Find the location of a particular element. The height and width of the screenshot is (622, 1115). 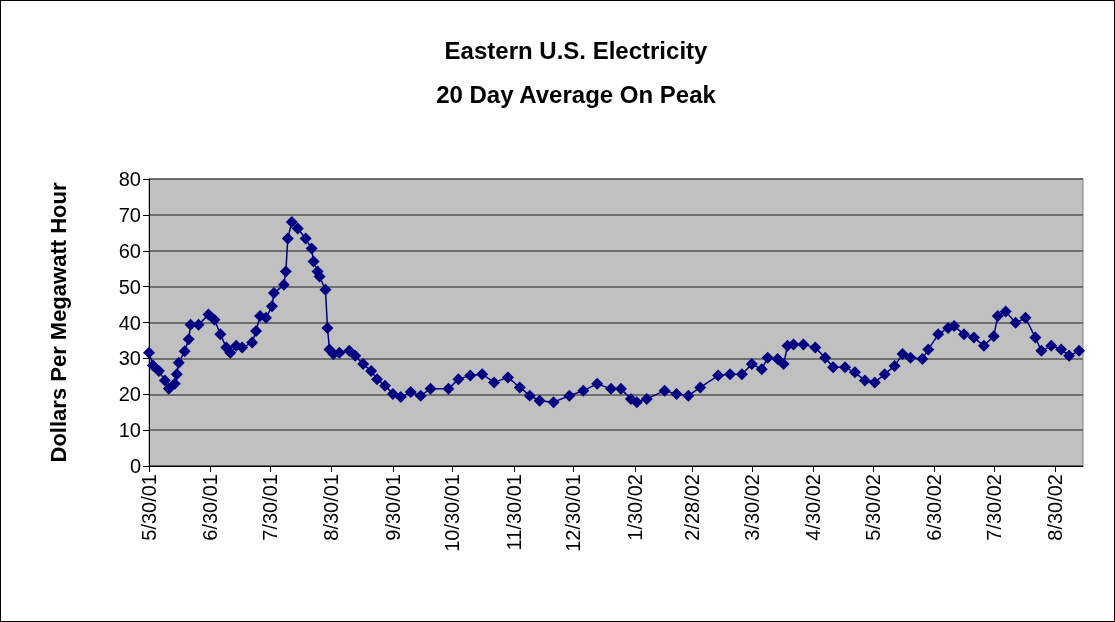

chart-title: Eastern U.S. Electricity 20 Day Average On Peak is located at coordinates (576, 72).